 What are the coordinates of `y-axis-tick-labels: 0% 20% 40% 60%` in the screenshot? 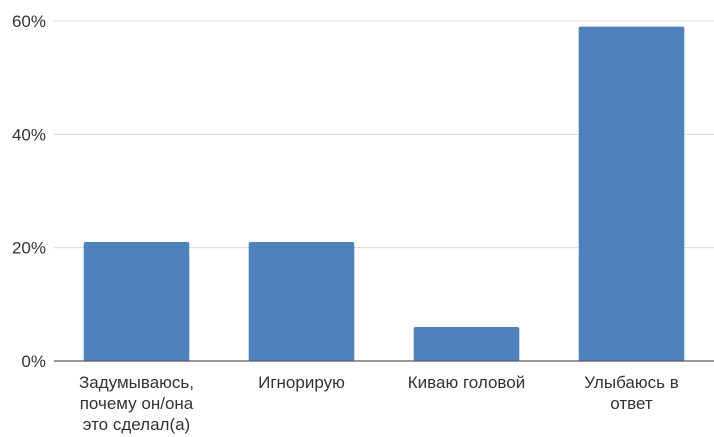 It's located at (29, 191).